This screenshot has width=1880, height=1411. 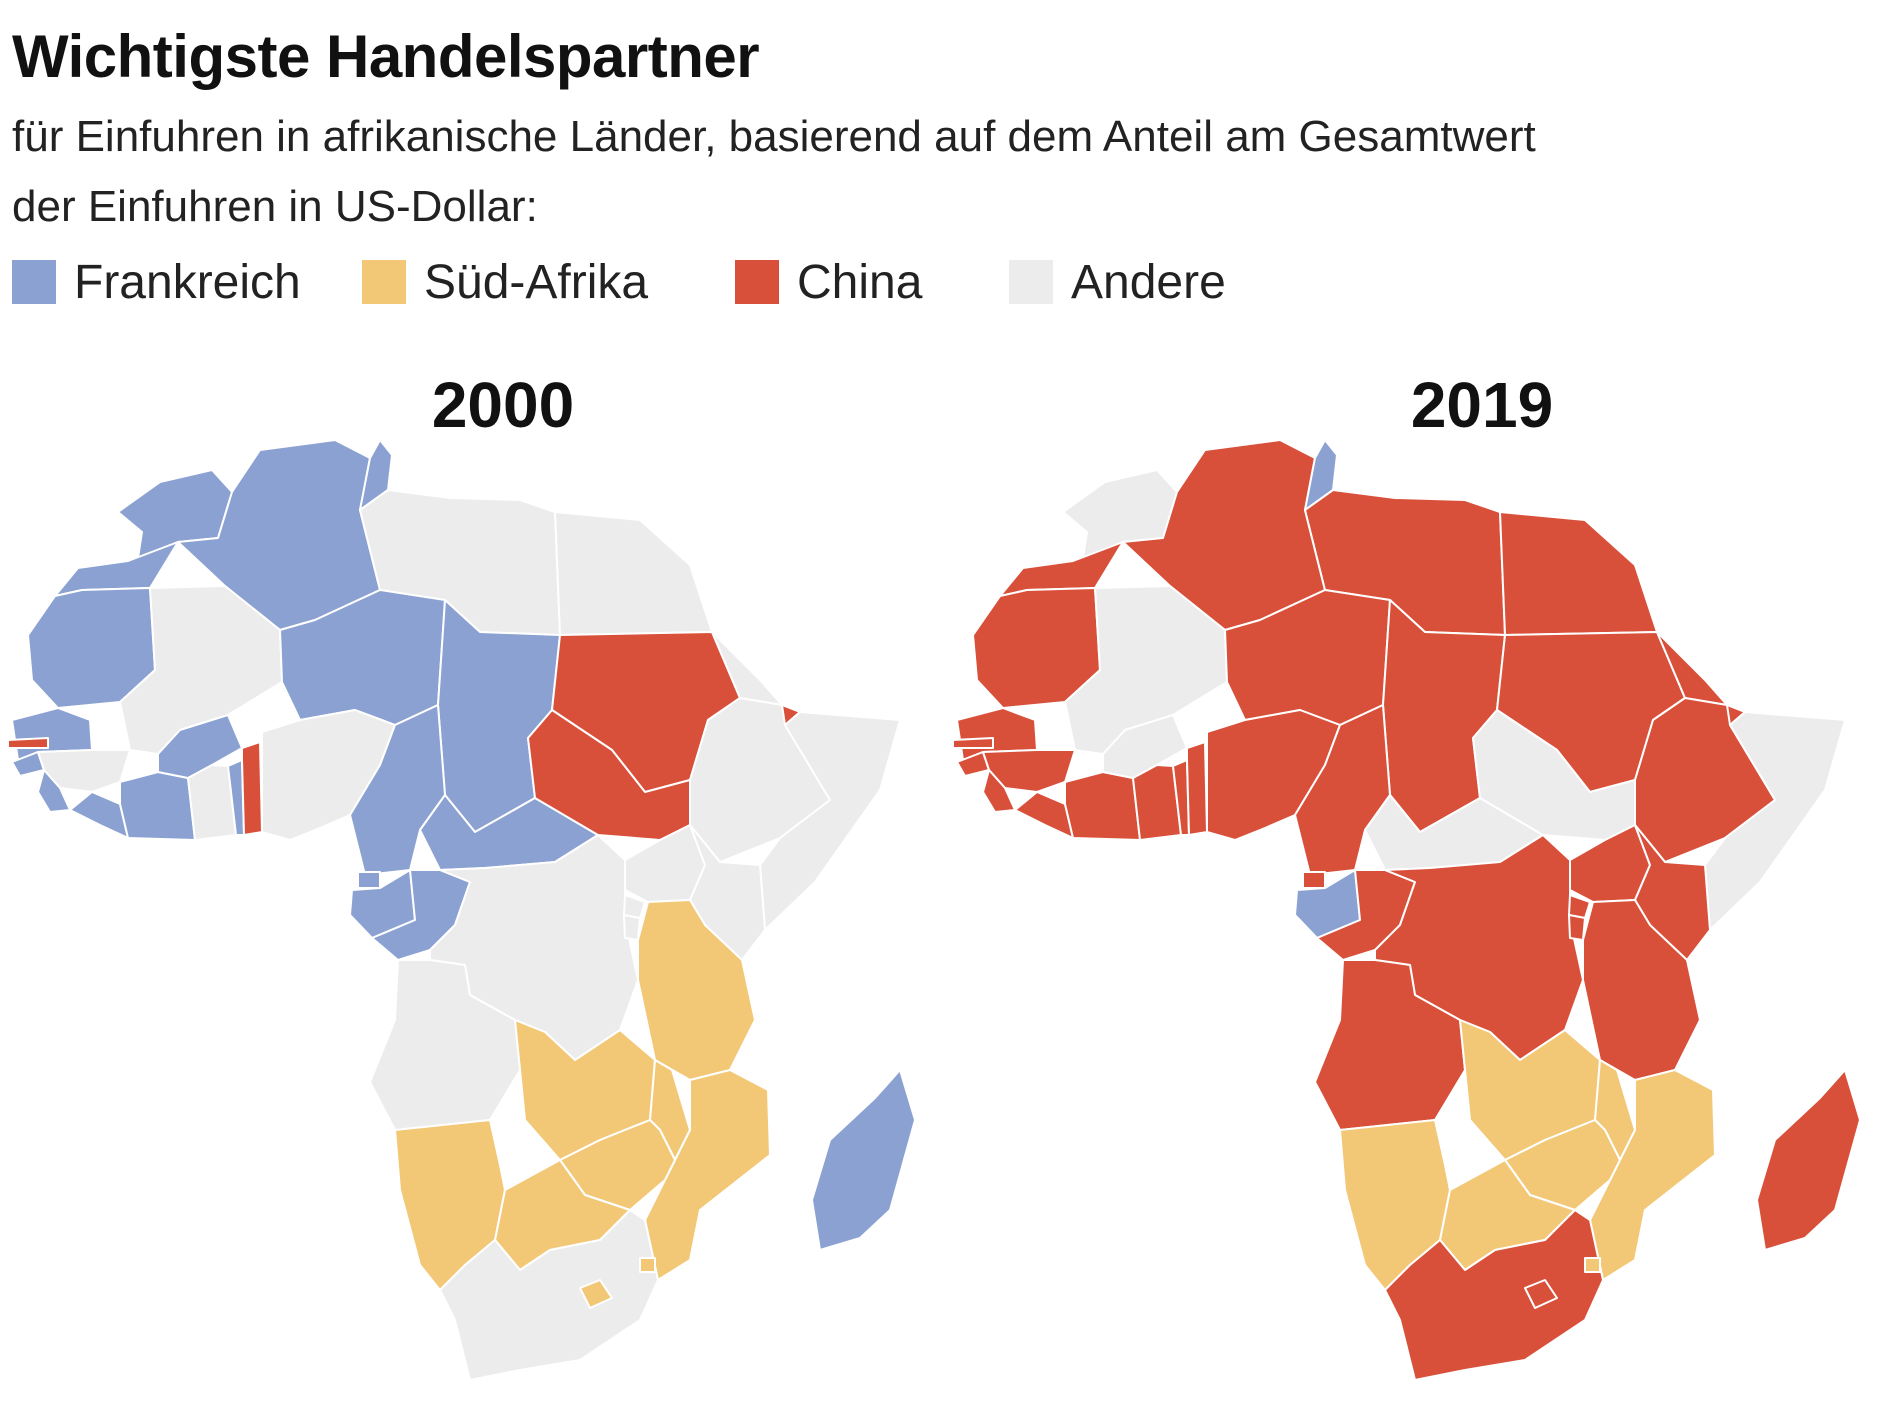 What do you see at coordinates (503, 405) in the screenshot?
I see `map-title-2000: 2000` at bounding box center [503, 405].